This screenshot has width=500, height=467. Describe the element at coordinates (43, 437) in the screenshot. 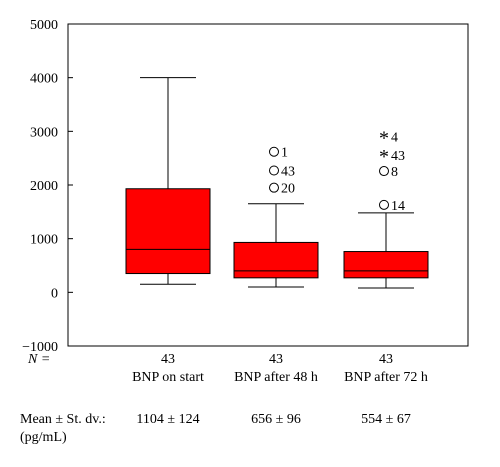

I see `footer-unit-label: (pg/mL)` at that location.